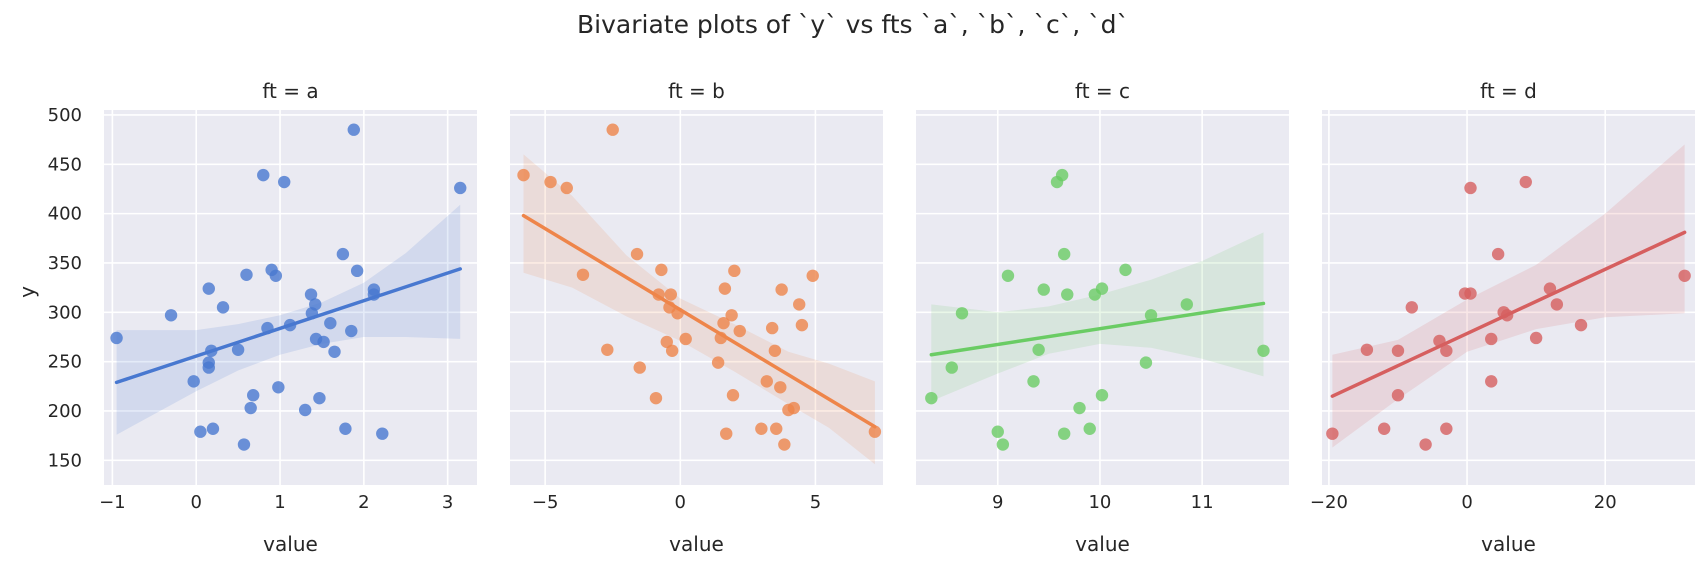 This screenshot has width=1707, height=570. I want to click on x-tick-label: −20, so click(1329, 502).